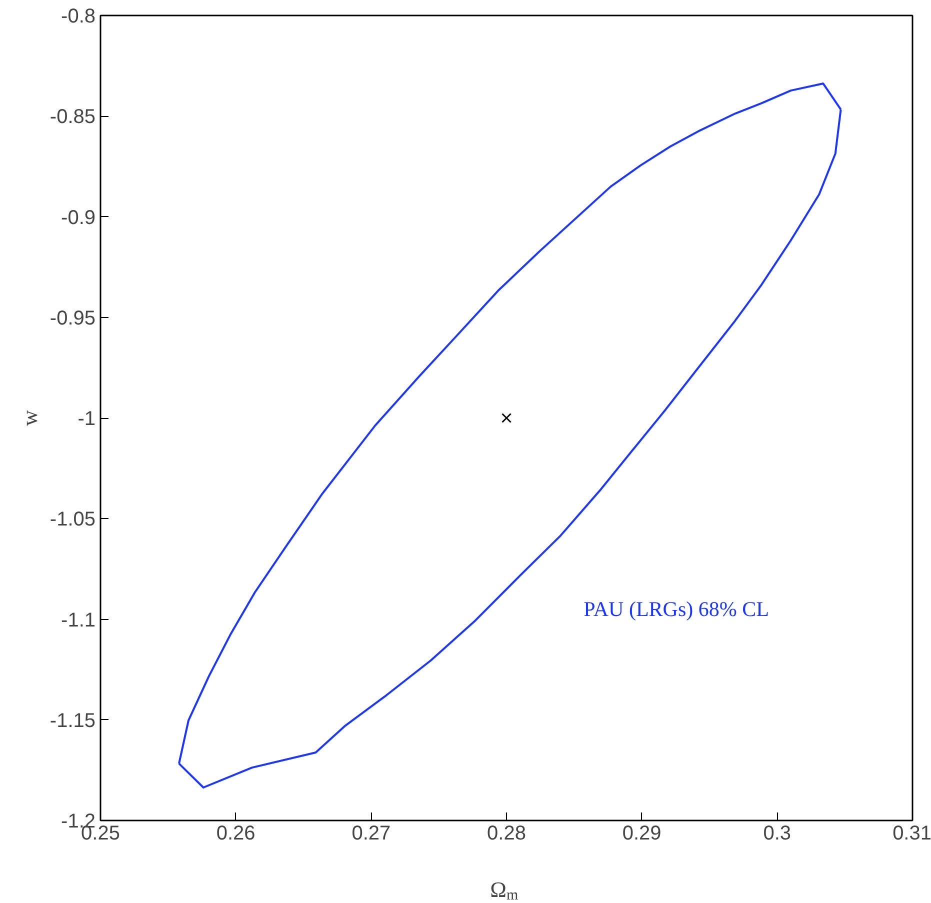 The width and height of the screenshot is (931, 903). What do you see at coordinates (73, 117) in the screenshot?
I see `y-tick-label: -0.85` at bounding box center [73, 117].